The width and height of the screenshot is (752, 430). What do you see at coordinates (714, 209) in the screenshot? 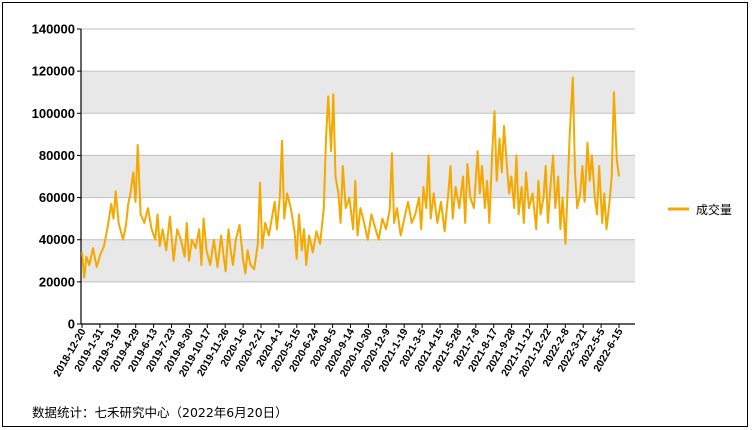
I see `legend-label: 成交量` at bounding box center [714, 209].